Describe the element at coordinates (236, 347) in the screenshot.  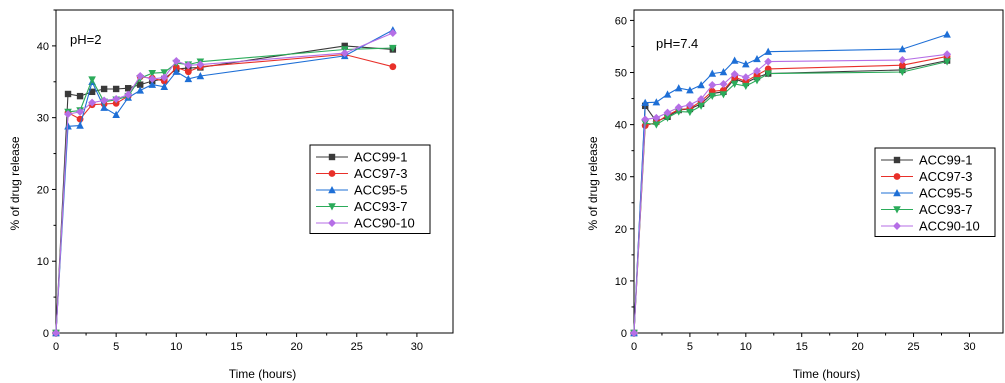
I see `x-tick-label: 15` at that location.